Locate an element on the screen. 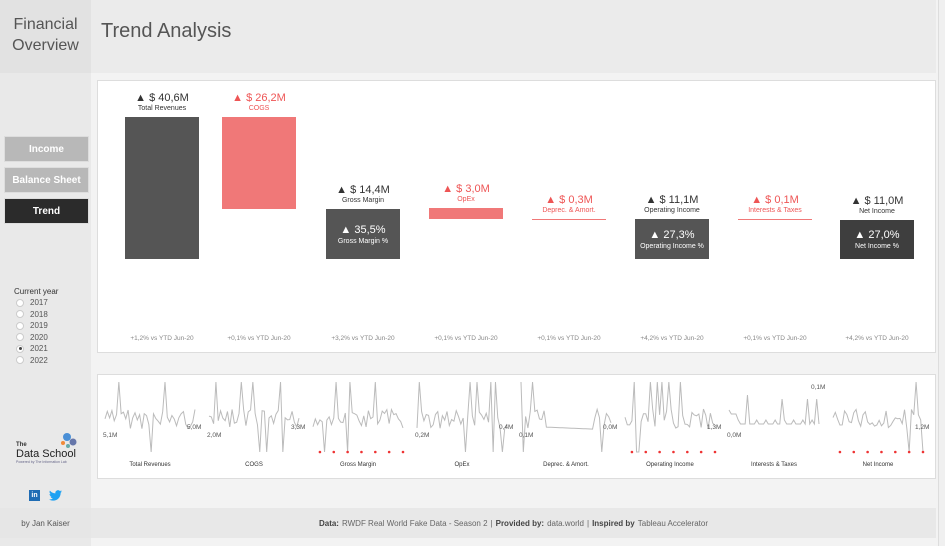 The width and height of the screenshot is (945, 546). twitter-icon is located at coordinates (55, 495).